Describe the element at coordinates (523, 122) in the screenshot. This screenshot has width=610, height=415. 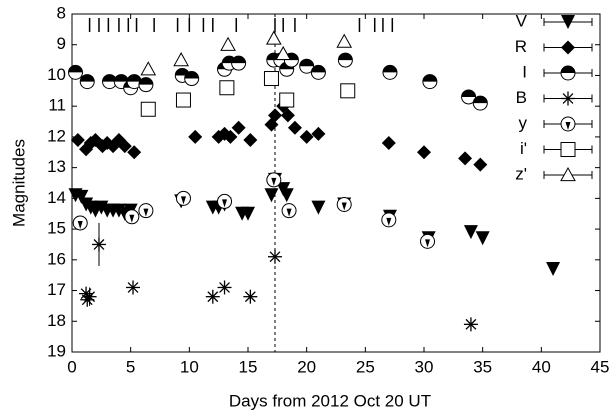
I see `legend-label: y` at that location.